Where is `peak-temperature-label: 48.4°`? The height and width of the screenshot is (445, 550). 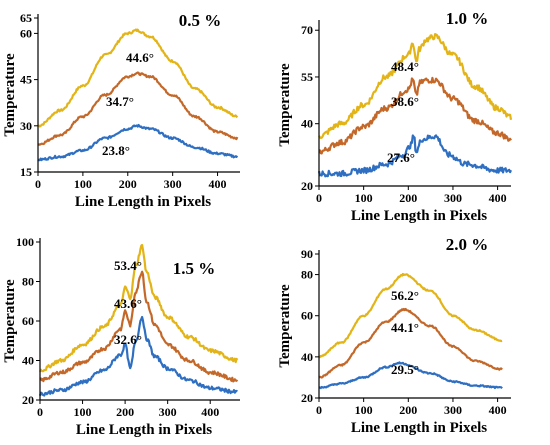 peak-temperature-label: 48.4° is located at coordinates (405, 66).